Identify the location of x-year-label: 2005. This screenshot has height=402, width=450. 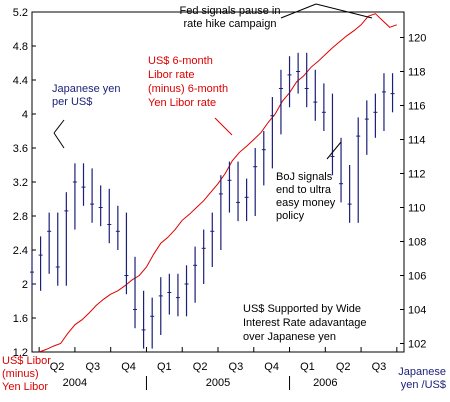
(218, 383).